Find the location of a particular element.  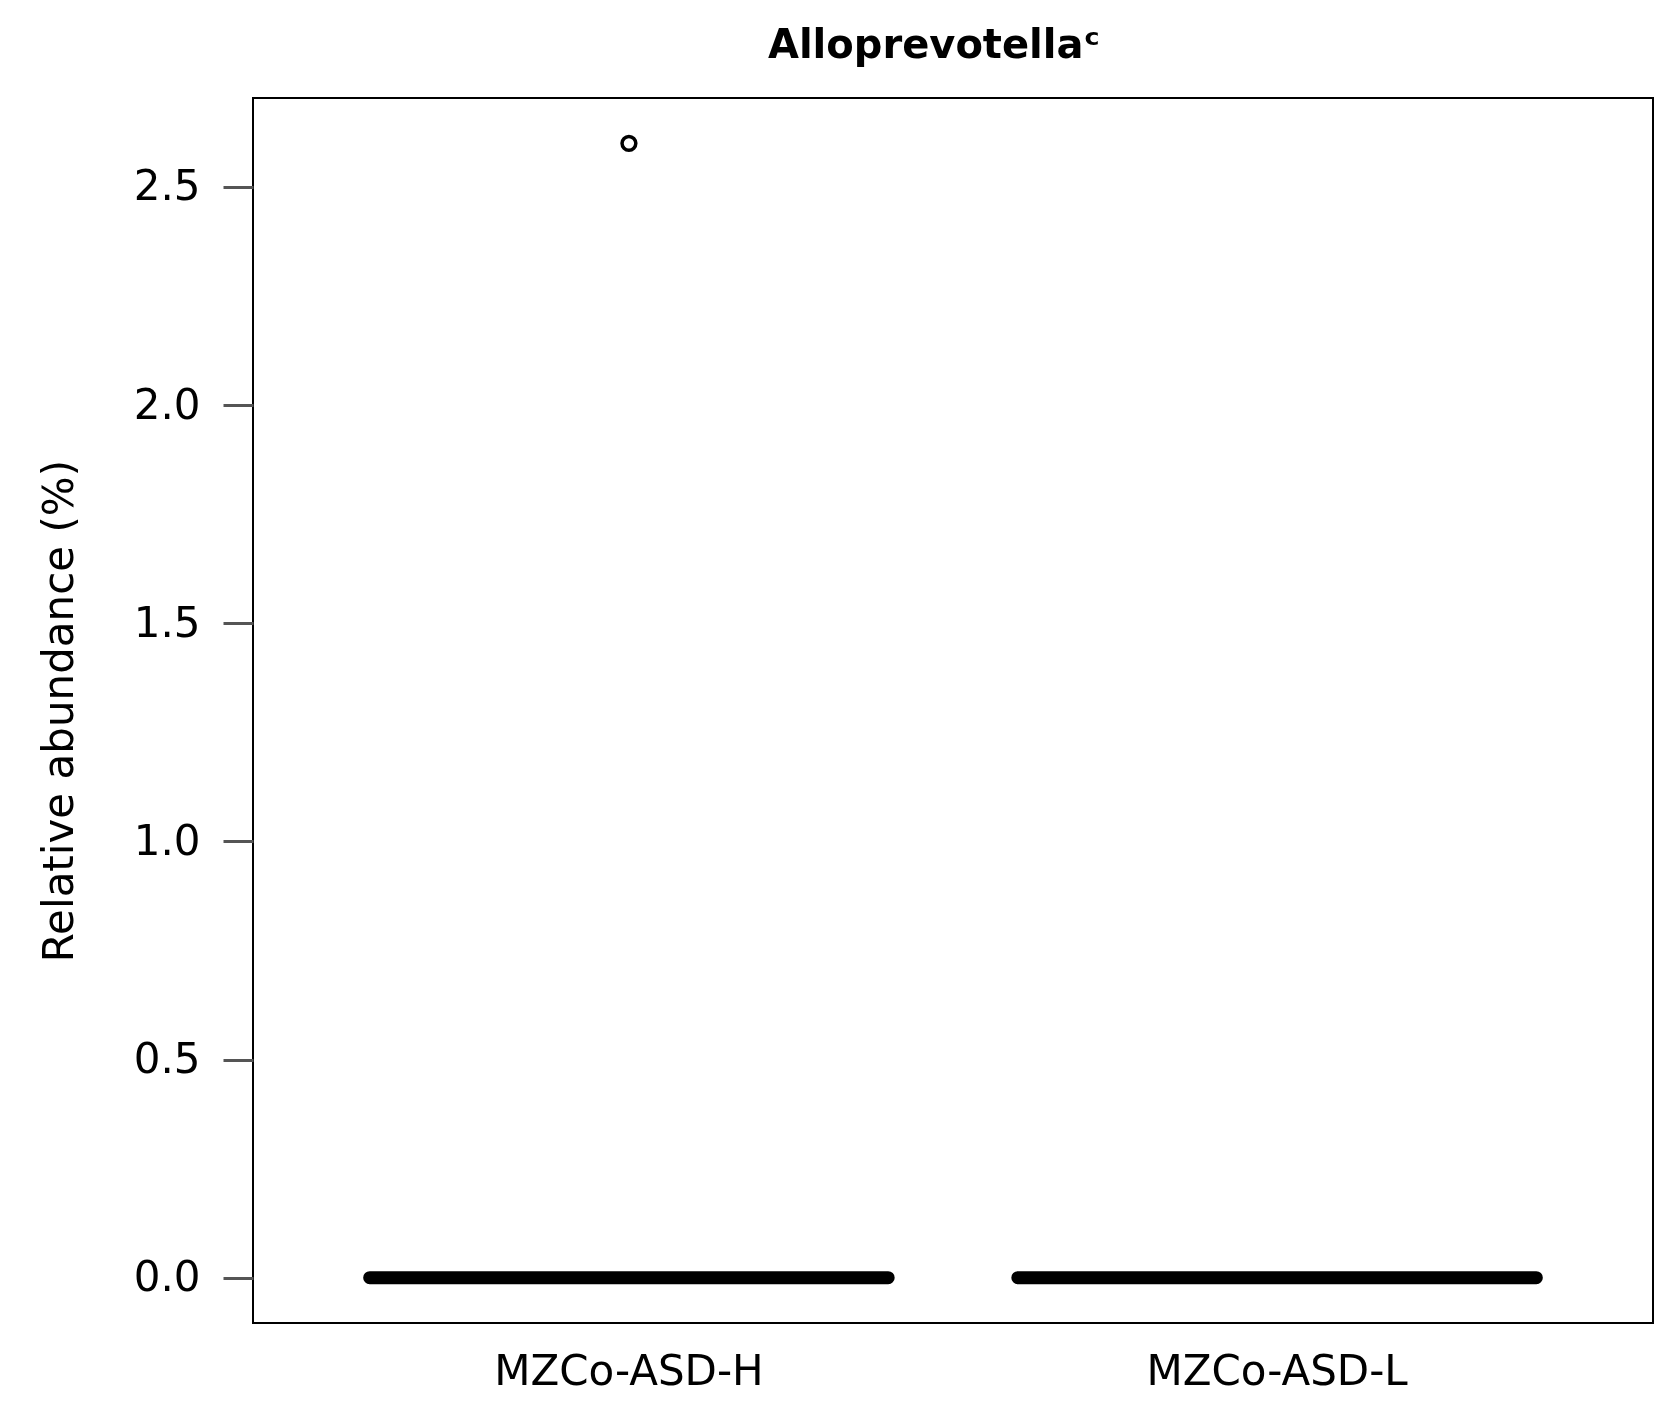

y-tick-label: 1.0 is located at coordinates (167, 840).